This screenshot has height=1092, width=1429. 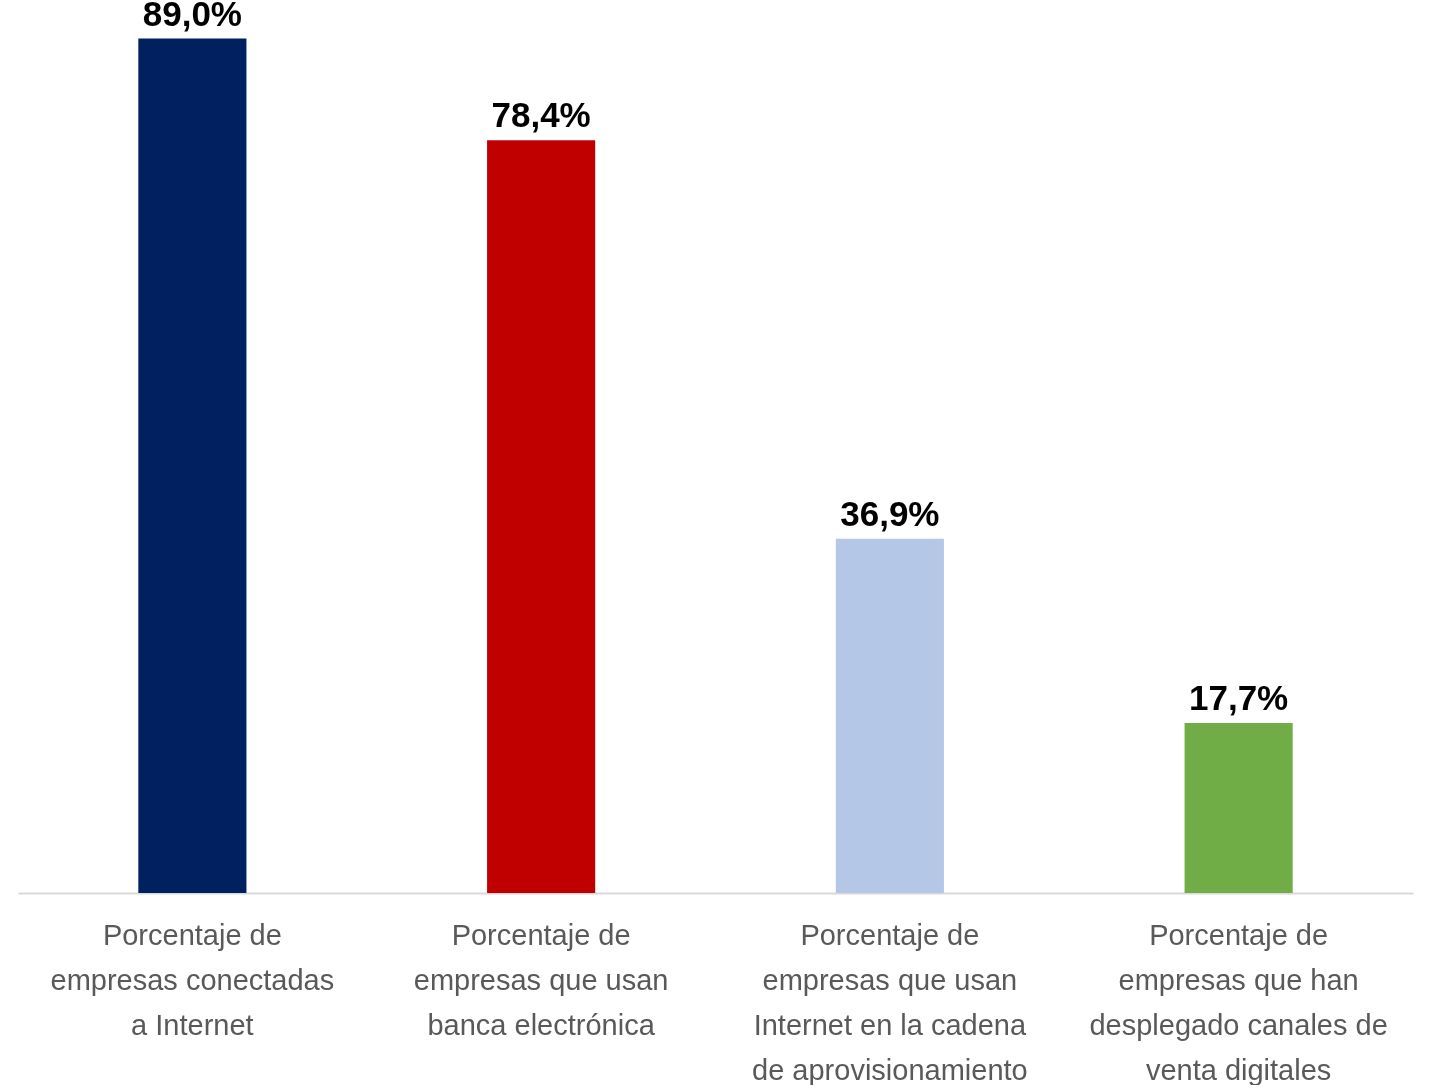 What do you see at coordinates (541, 115) in the screenshot?
I see `data-label: 78,4%` at bounding box center [541, 115].